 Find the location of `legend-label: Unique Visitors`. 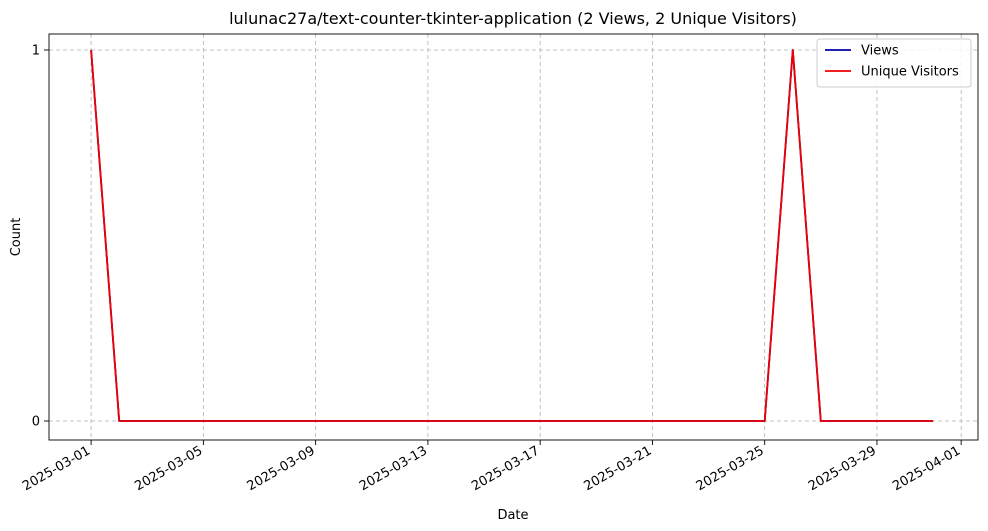

legend-label: Unique Visitors is located at coordinates (910, 72).